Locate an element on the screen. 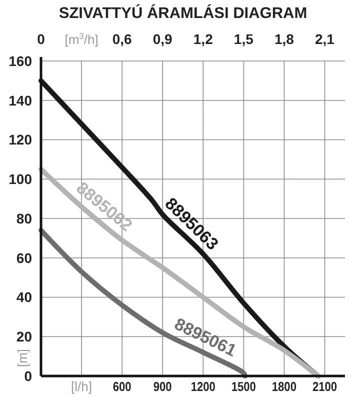 This screenshot has height=397, width=350. y-axis-title: [m] is located at coordinates (22, 358).